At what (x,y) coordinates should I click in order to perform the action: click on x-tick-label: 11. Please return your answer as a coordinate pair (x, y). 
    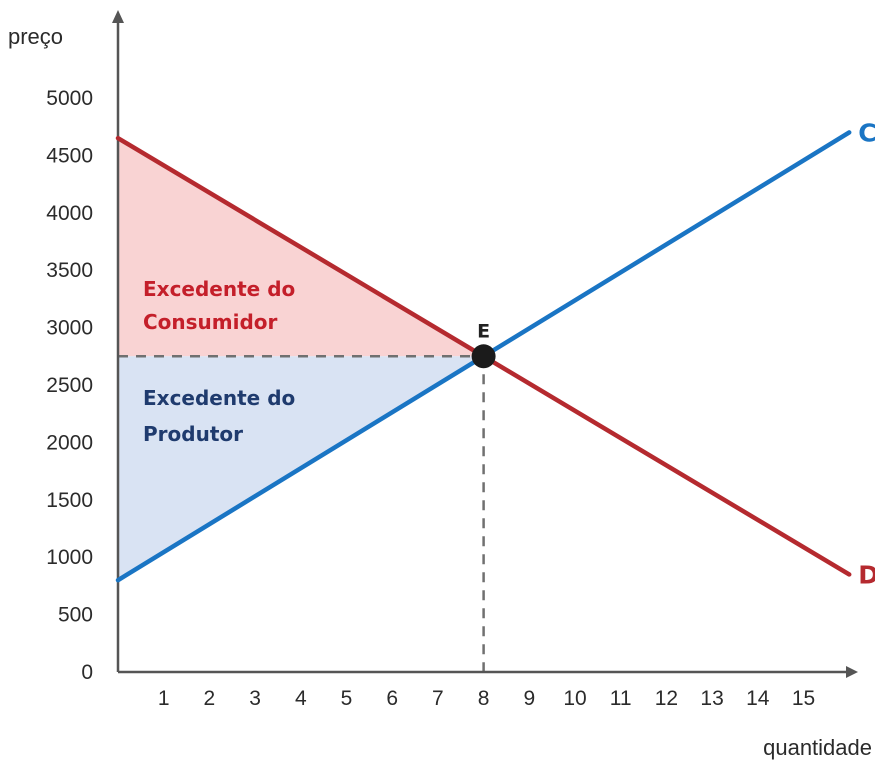
    Looking at the image, I should click on (621, 698).